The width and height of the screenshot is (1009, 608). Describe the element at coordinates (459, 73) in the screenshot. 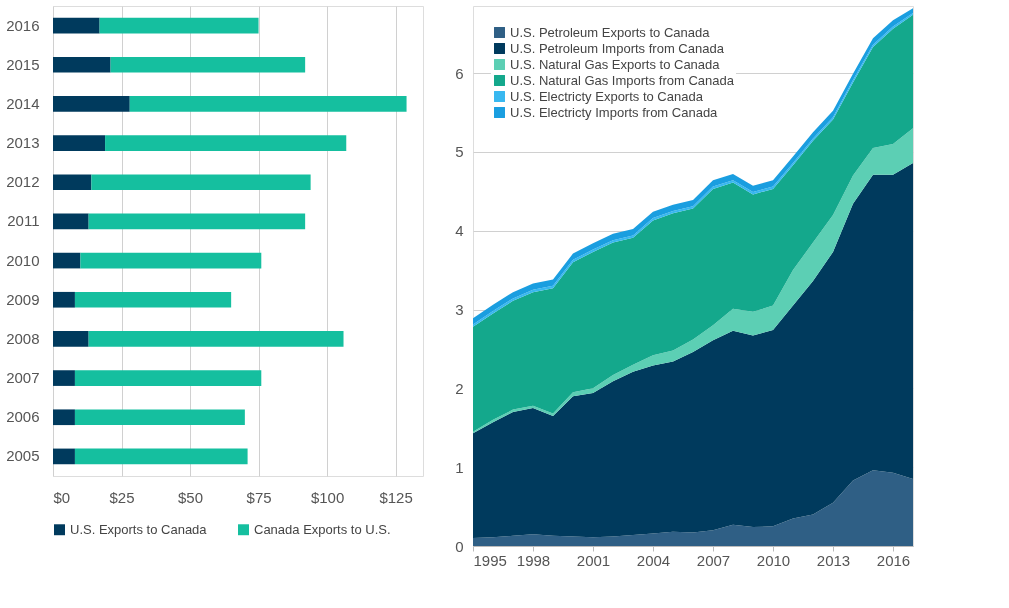

I see `y-tick-label: 6` at that location.